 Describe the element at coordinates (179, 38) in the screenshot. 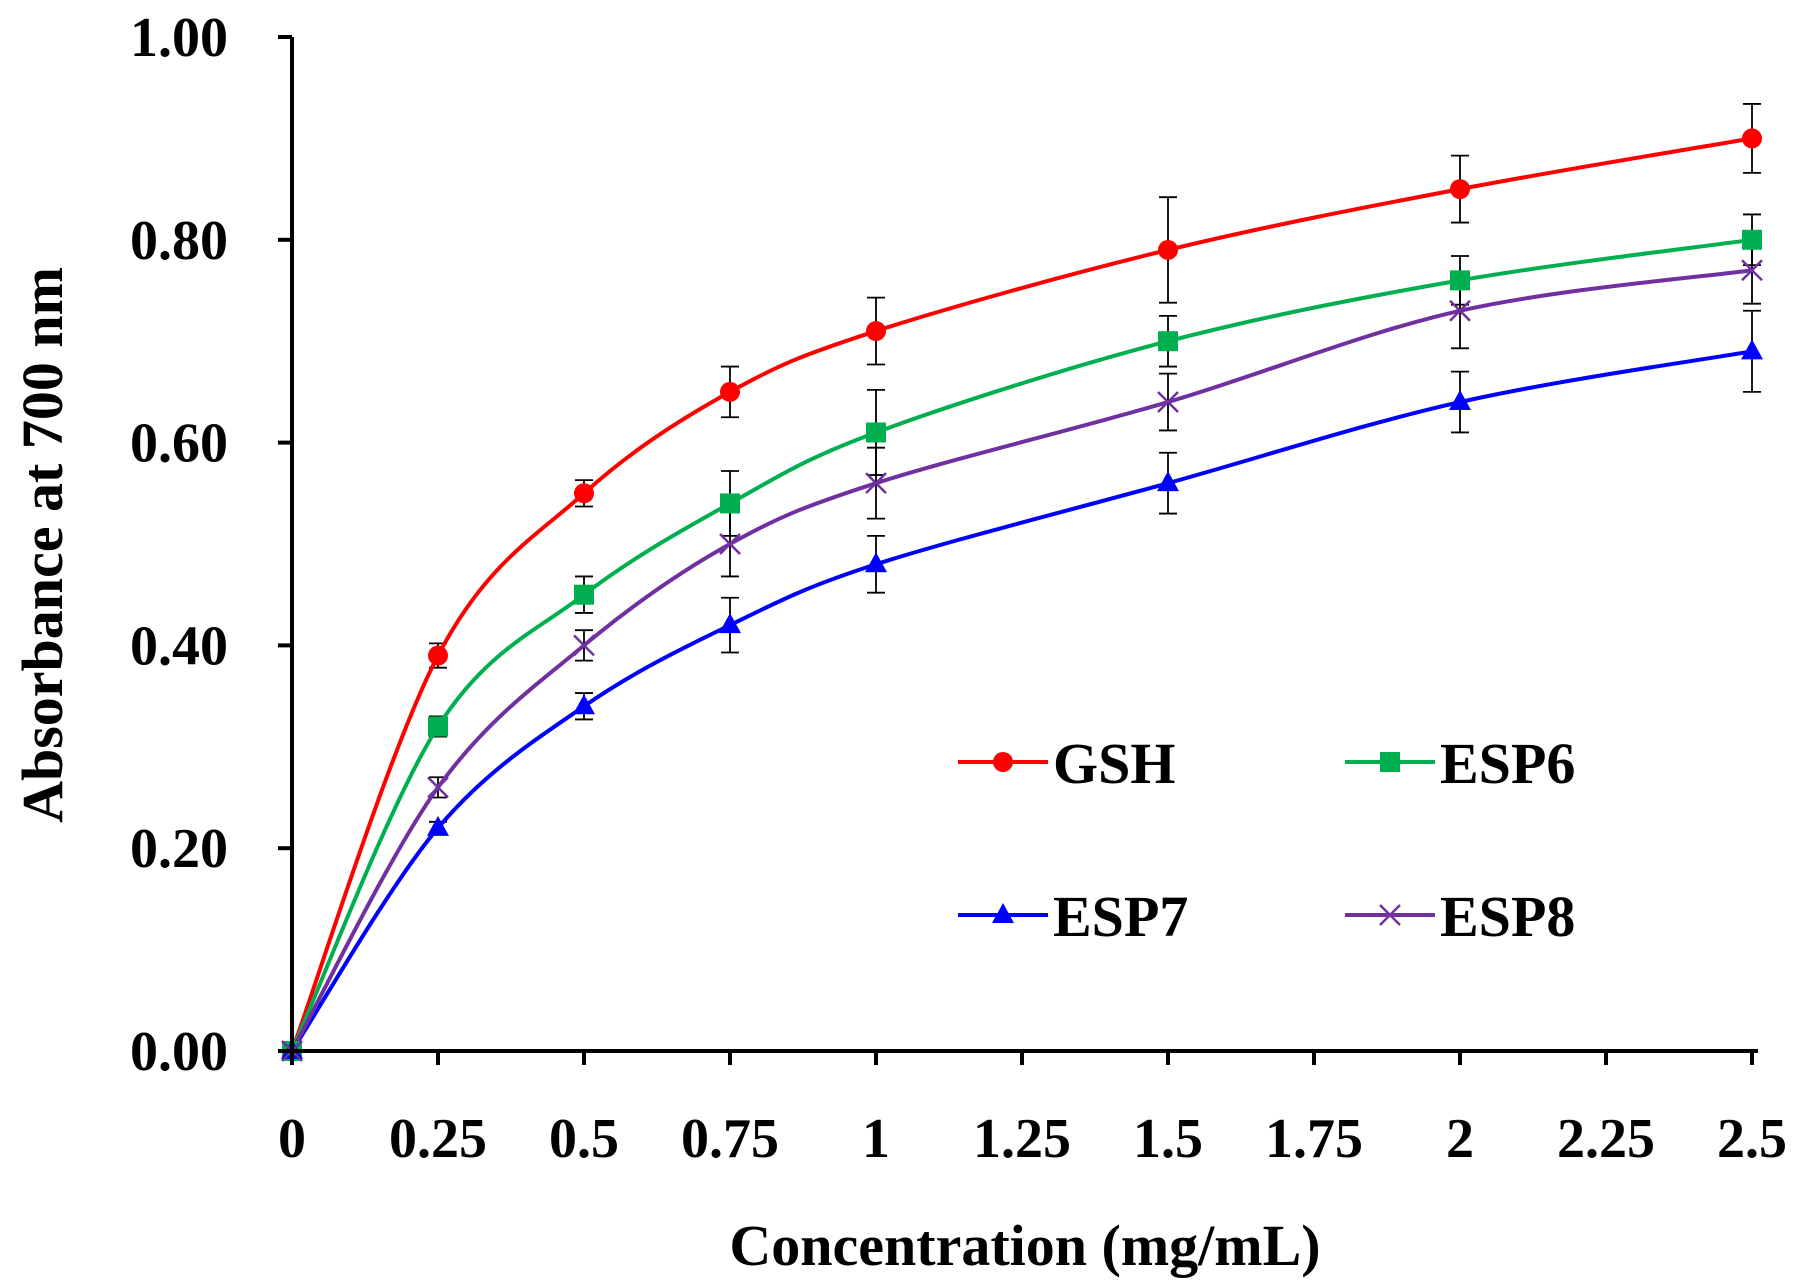

I see `y-tick-label: 1.00` at that location.